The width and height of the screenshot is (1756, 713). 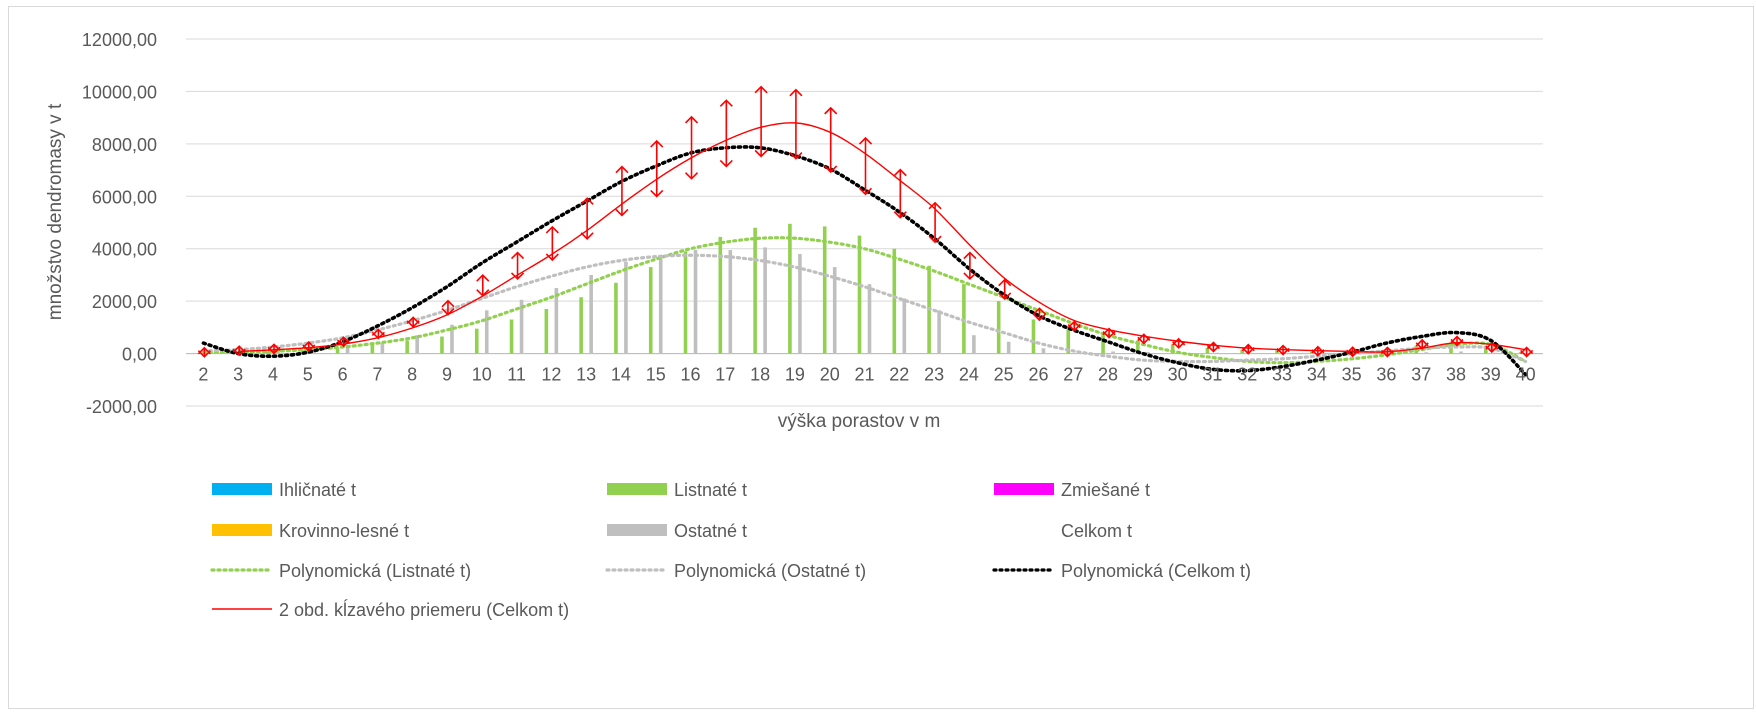 What do you see at coordinates (1491, 375) in the screenshot?
I see `x-tick-label: 39` at bounding box center [1491, 375].